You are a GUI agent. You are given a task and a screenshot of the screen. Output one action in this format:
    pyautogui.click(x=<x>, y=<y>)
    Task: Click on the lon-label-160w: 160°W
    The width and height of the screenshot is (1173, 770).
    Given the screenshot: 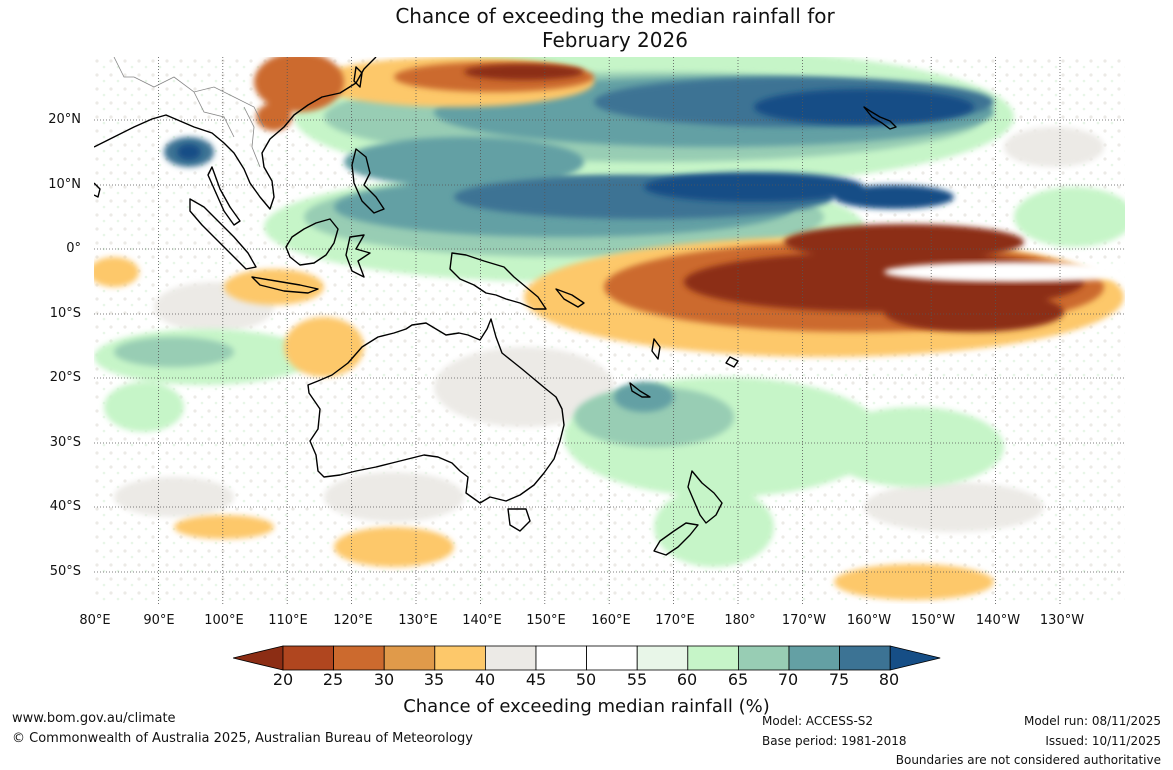 What is the action you would take?
    pyautogui.click(x=869, y=620)
    